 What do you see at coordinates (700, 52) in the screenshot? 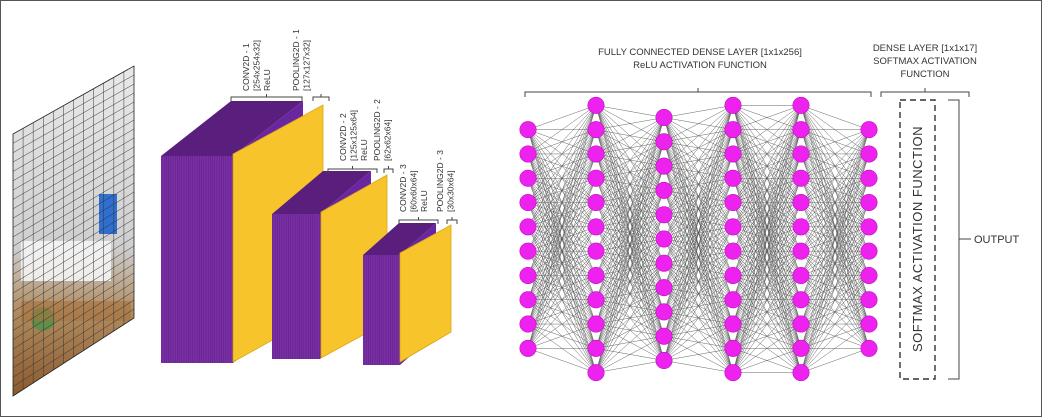
I see `dense-title-line1: FULLY CONNECTED DENSE LAYER [1x1x256]` at bounding box center [700, 52].